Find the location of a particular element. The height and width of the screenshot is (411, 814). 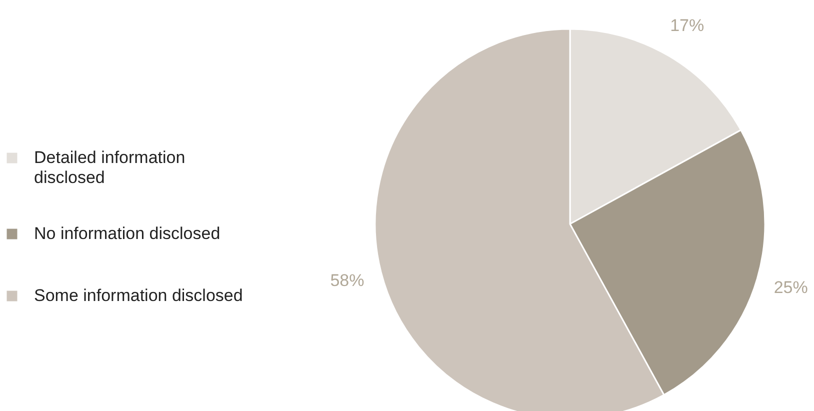

data-label: 17% is located at coordinates (687, 26).